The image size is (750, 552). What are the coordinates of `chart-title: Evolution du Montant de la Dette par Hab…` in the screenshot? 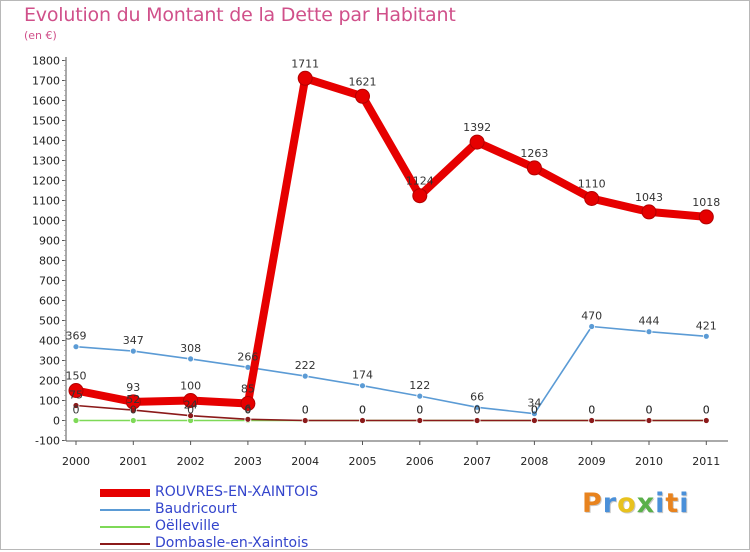 It's located at (240, 15).